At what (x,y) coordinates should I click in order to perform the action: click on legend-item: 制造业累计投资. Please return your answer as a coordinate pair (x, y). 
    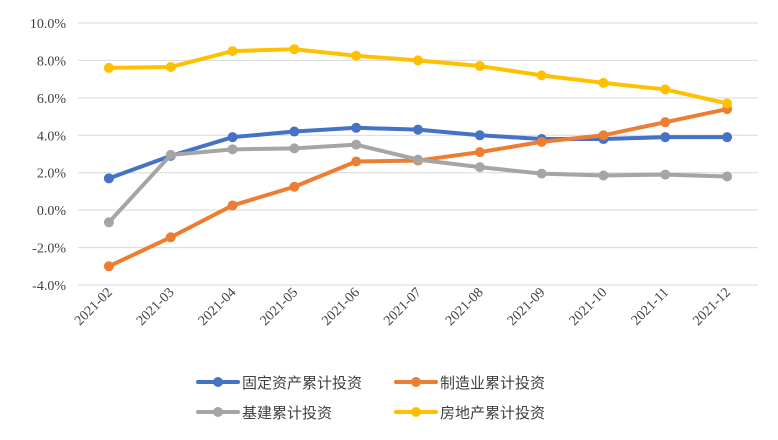
    Looking at the image, I should click on (469, 383).